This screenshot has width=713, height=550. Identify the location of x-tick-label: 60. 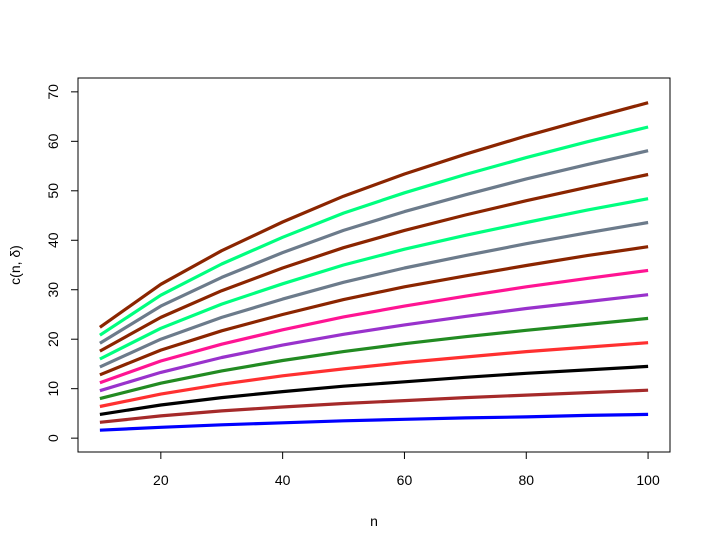
(405, 480).